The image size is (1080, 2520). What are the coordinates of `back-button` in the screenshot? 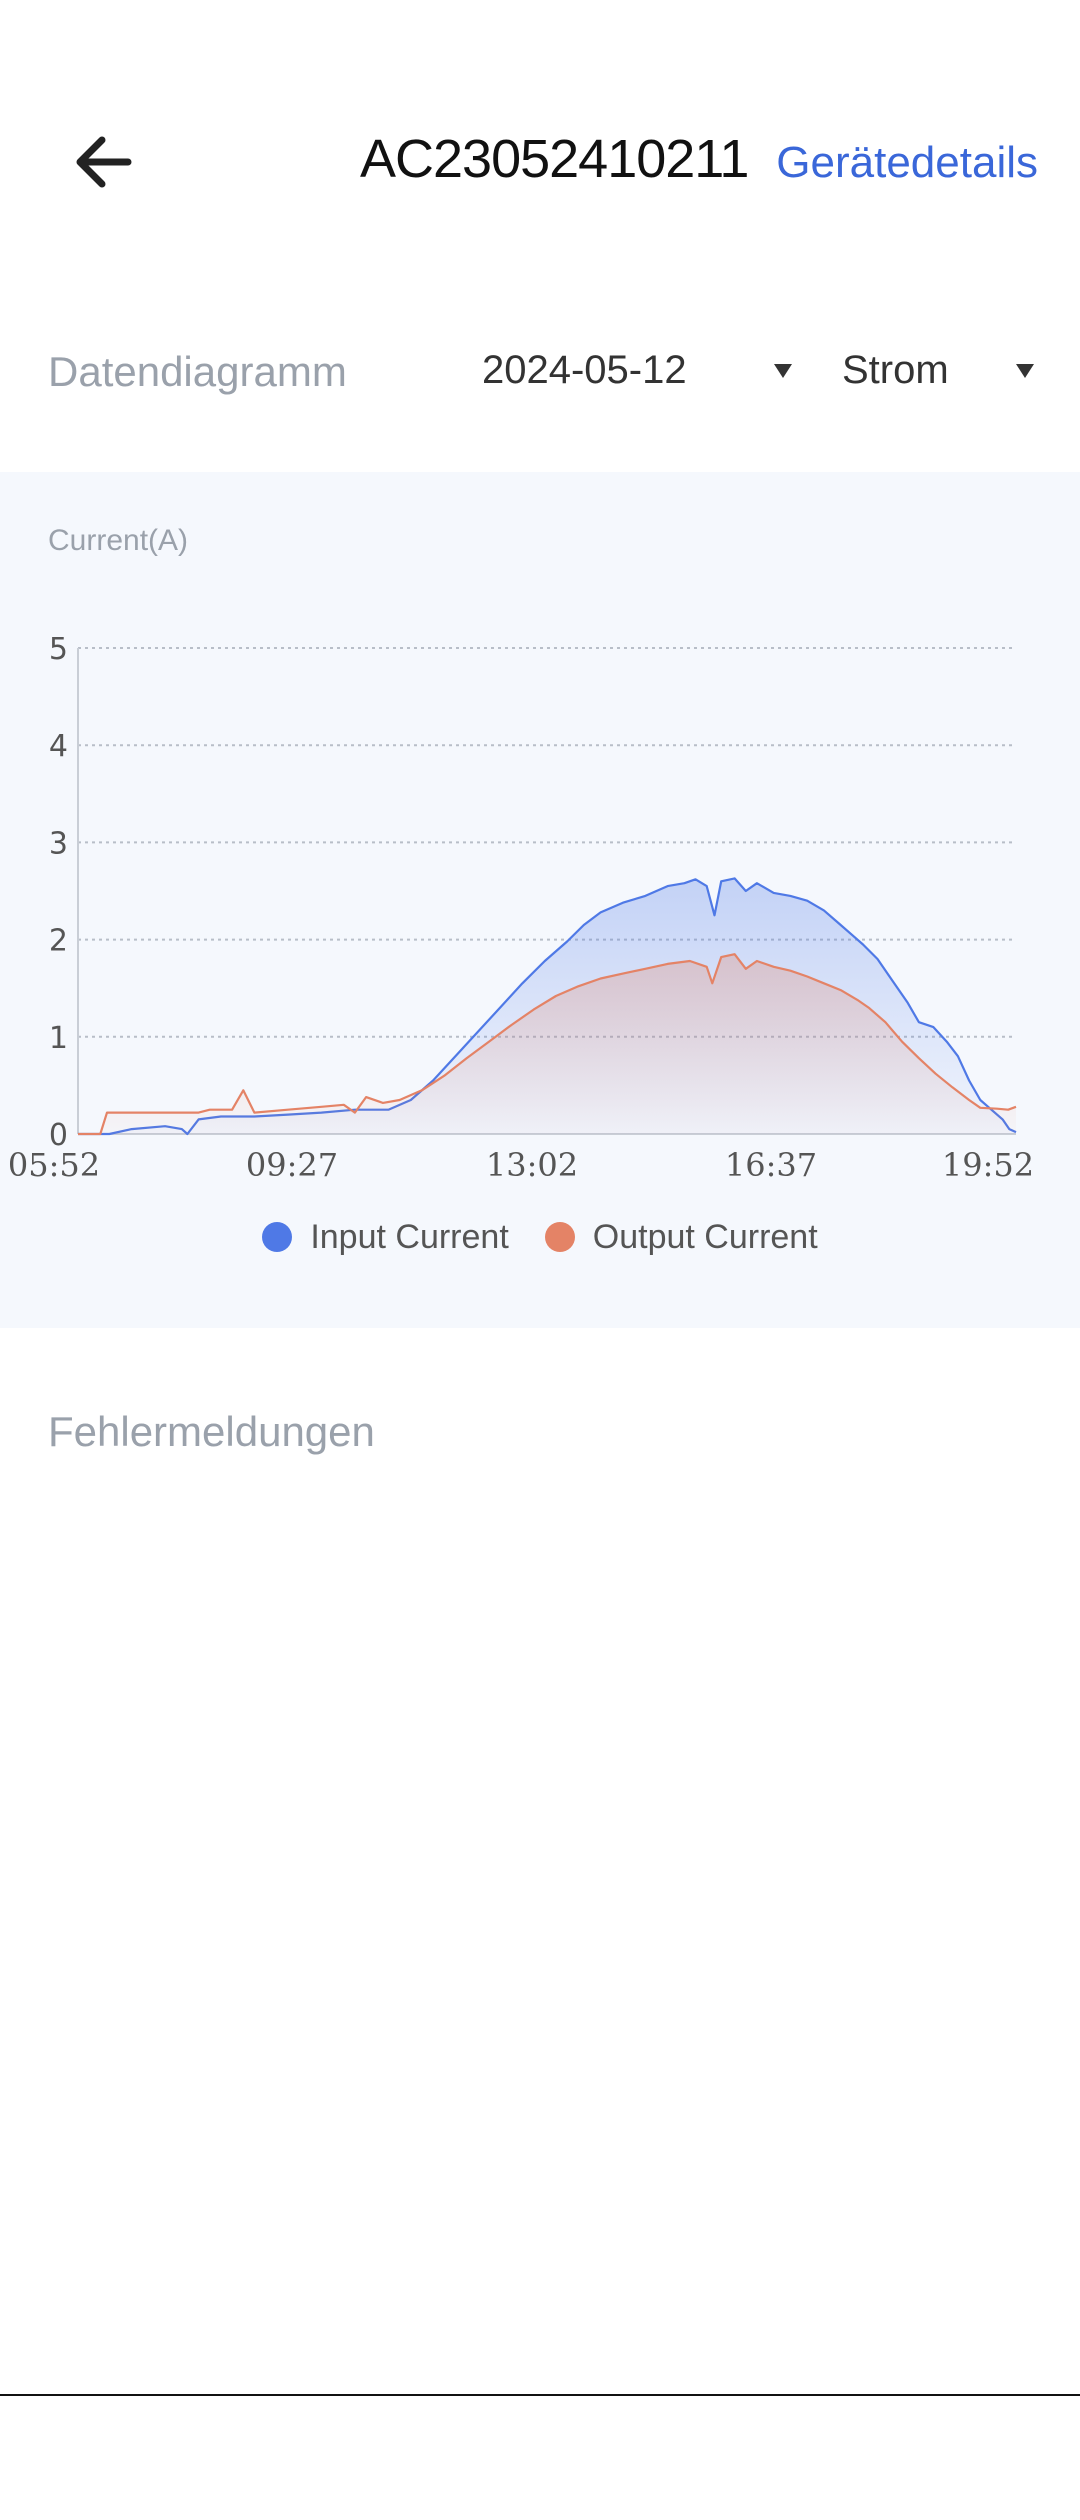 It's located at (108, 162).